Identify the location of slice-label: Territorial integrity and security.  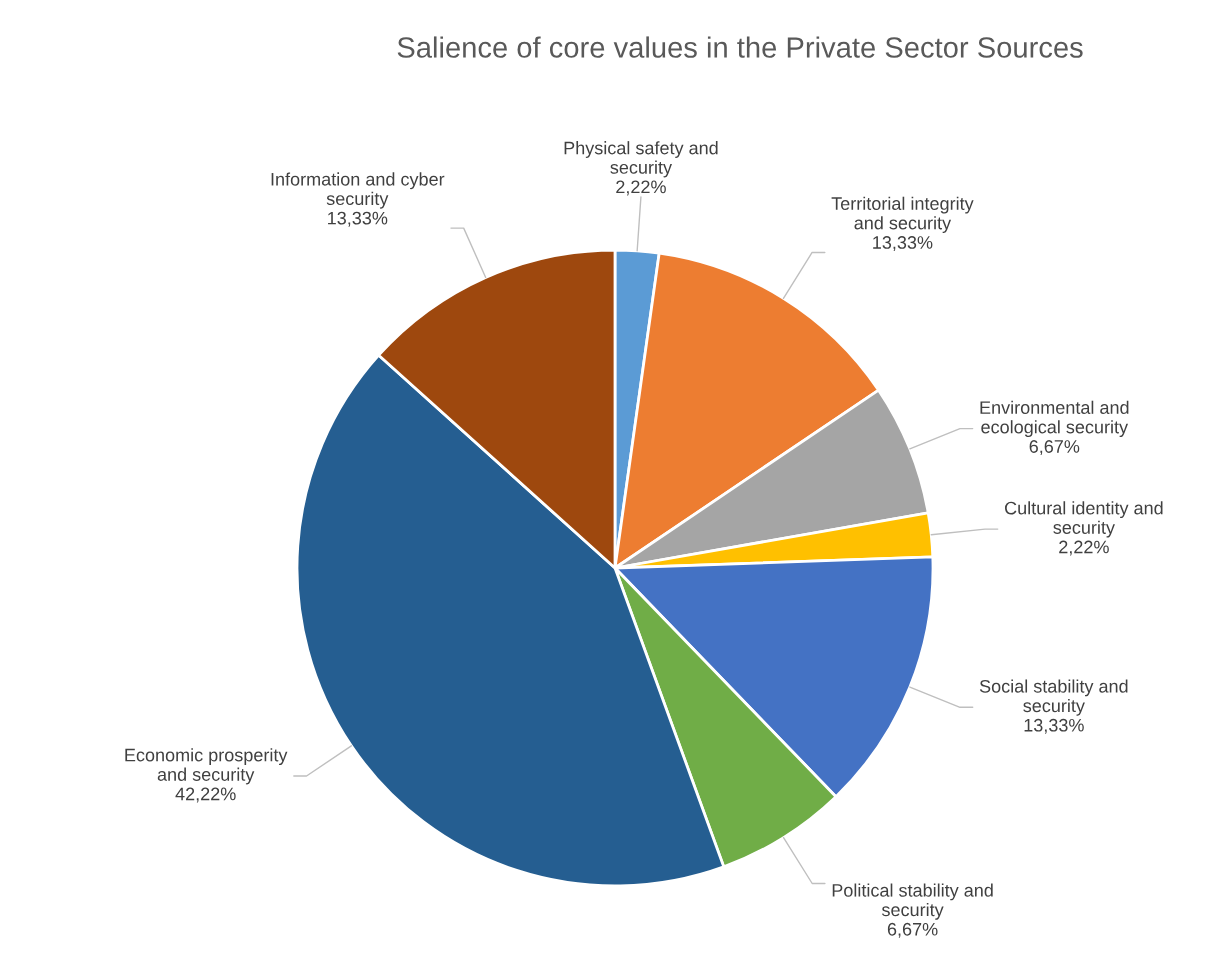
(902, 214).